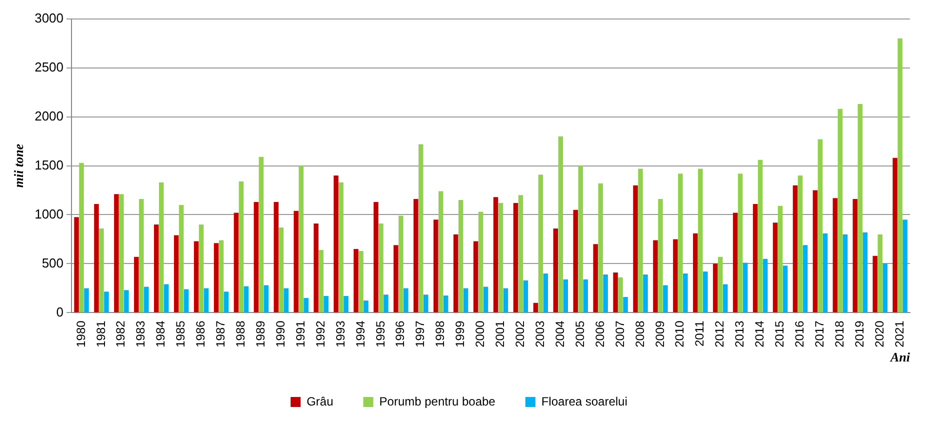 This screenshot has height=428, width=928. What do you see at coordinates (699, 333) in the screenshot?
I see `x-tick-label: 2011` at bounding box center [699, 333].